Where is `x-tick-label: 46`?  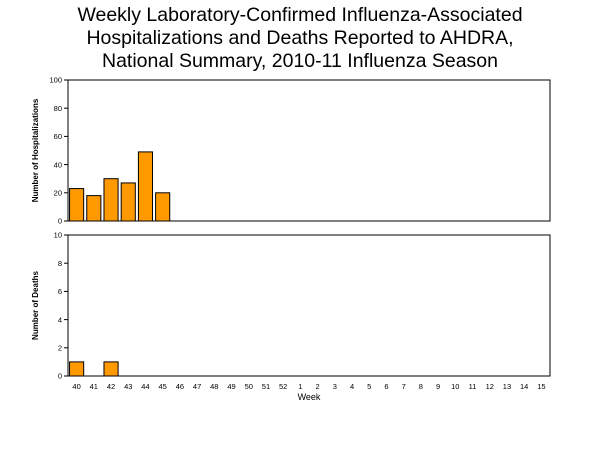 x-tick-label: 46 is located at coordinates (180, 386).